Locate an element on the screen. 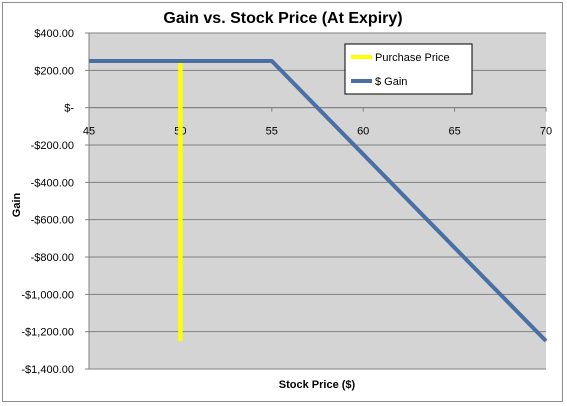  y-axis-label: Gain is located at coordinates (17, 204).